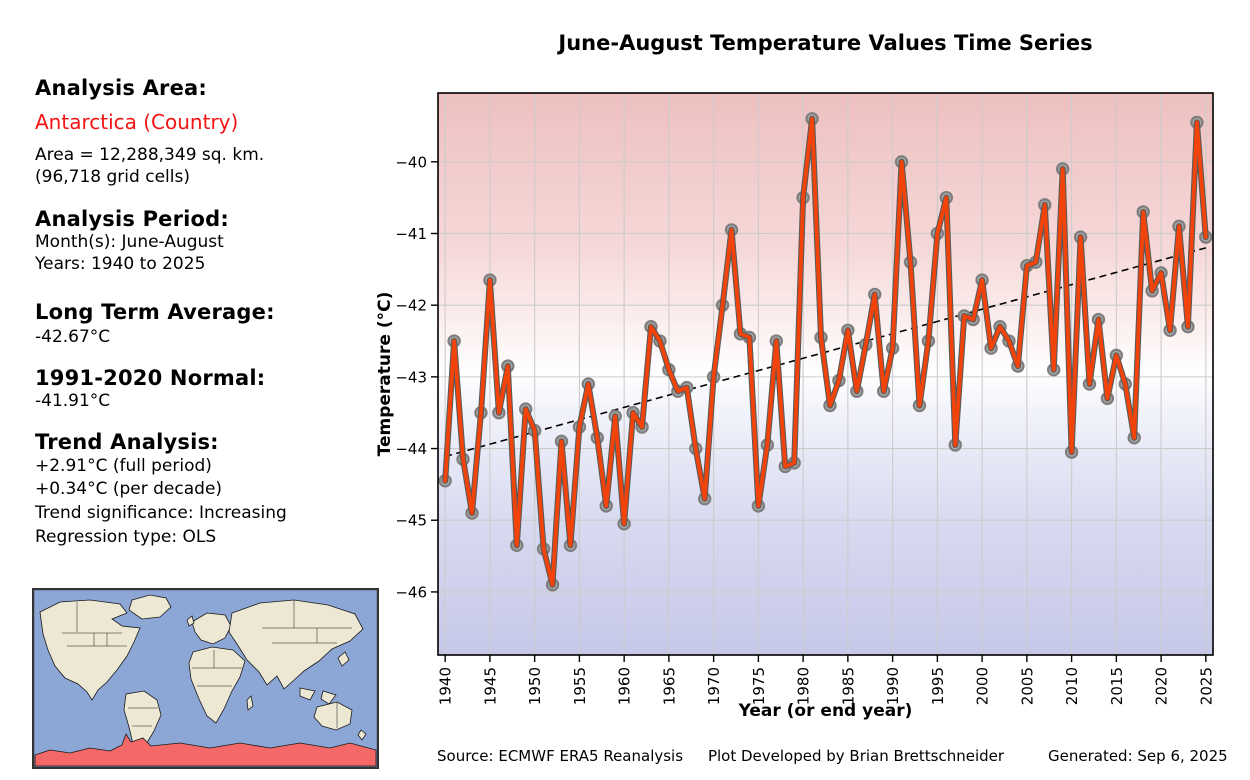 The width and height of the screenshot is (1250, 780). I want to click on y-tick-label: −41, so click(411, 234).